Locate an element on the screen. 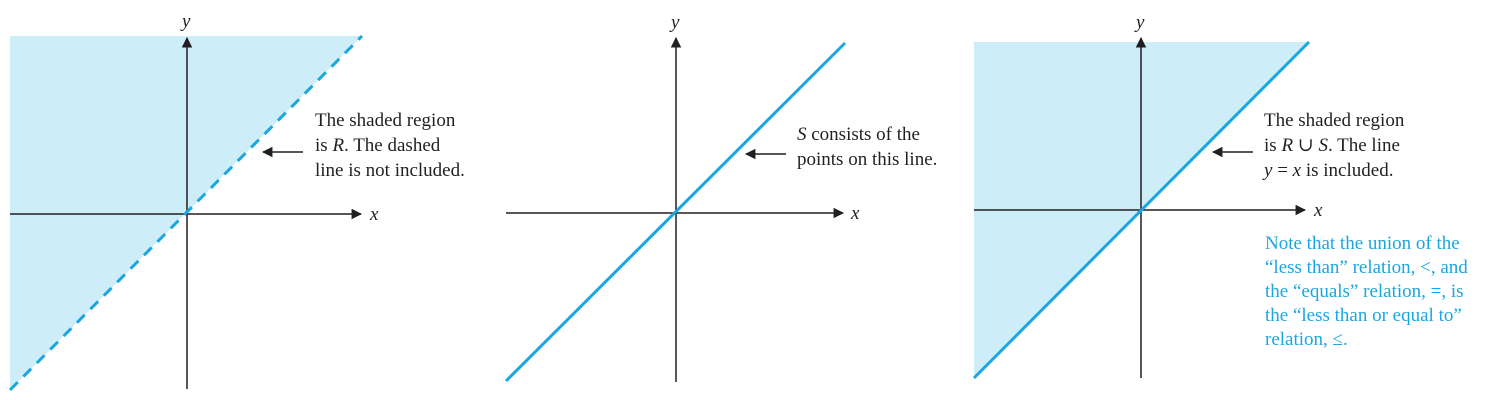  annotation-run: = is located at coordinates (1282, 170).